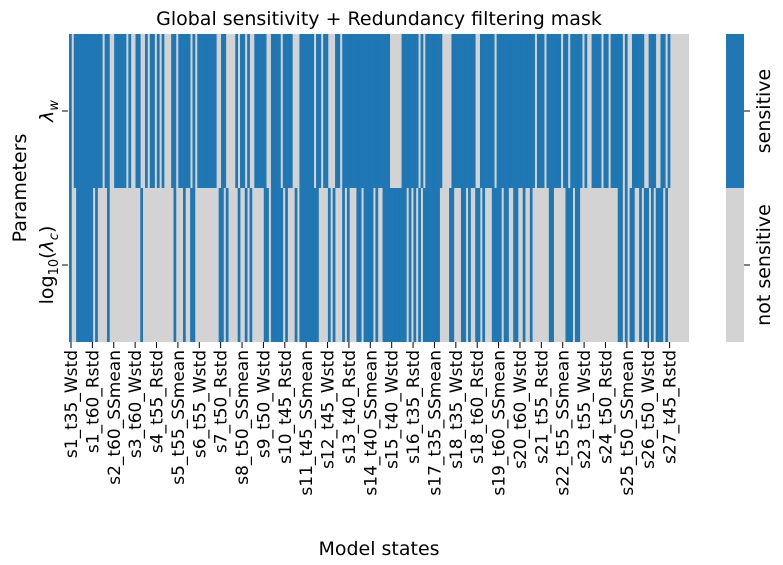  What do you see at coordinates (764, 265) in the screenshot?
I see `colorbar-label-not-sensitive: not sensitive` at bounding box center [764, 265].